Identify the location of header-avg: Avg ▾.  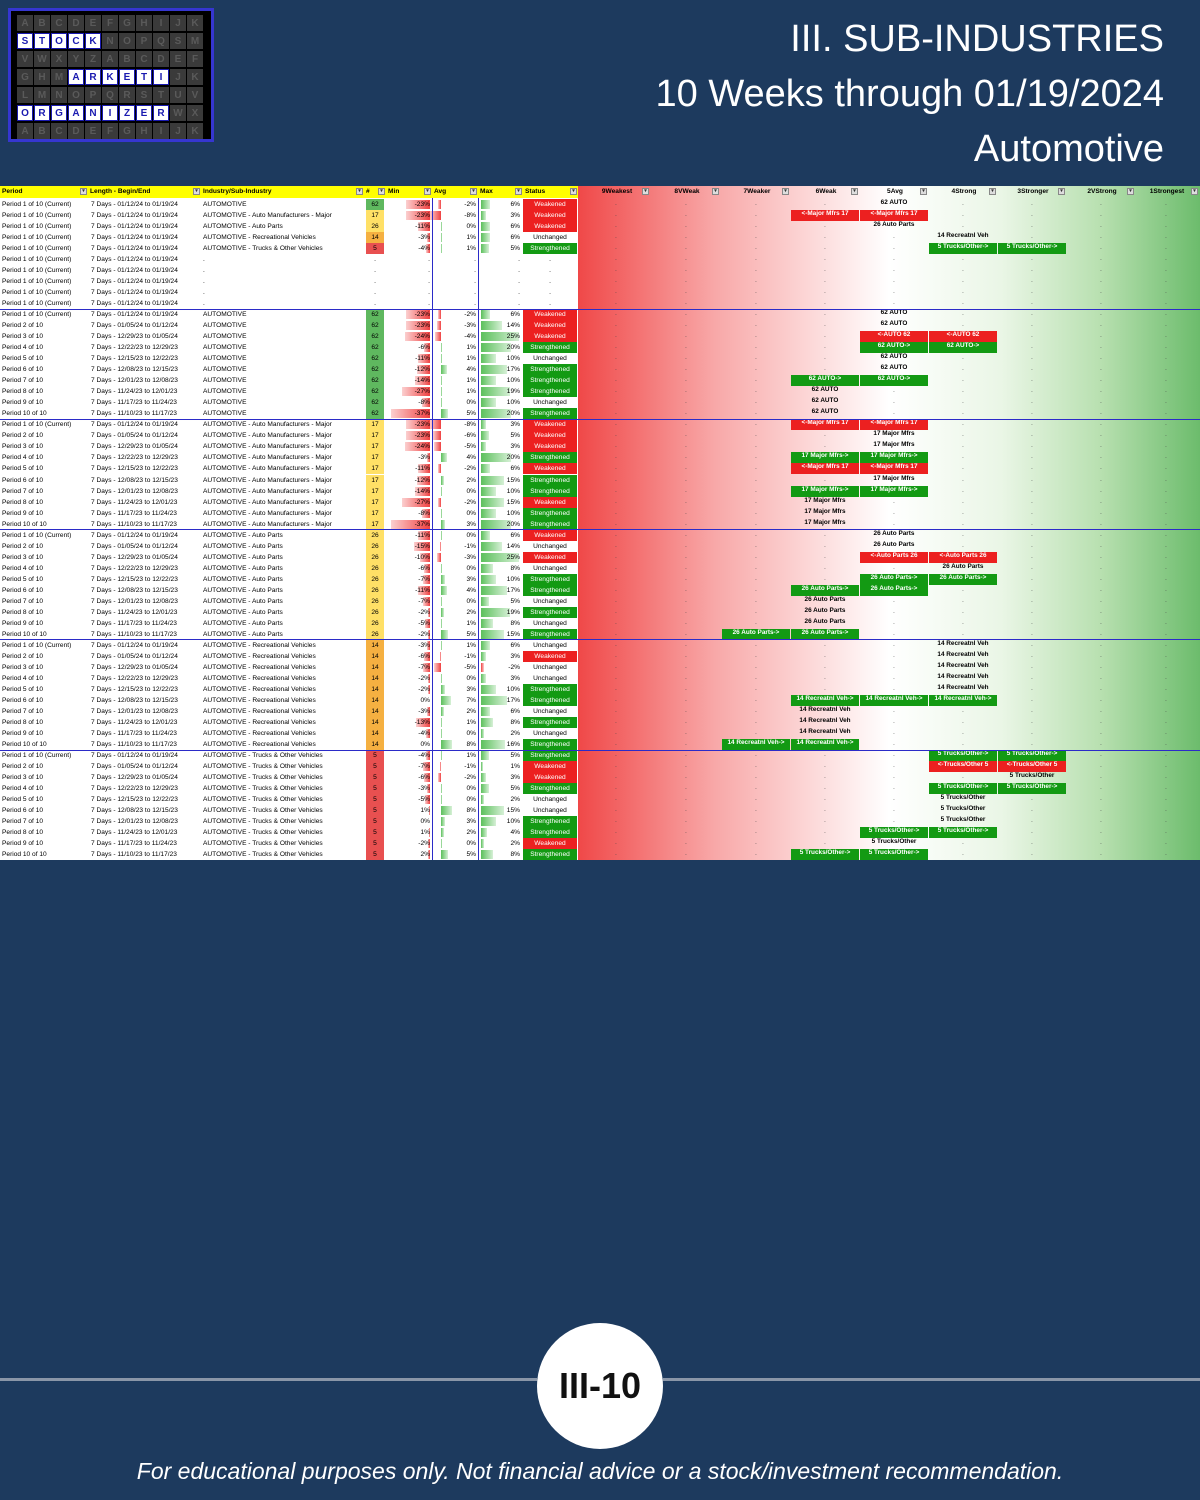
(455, 192).